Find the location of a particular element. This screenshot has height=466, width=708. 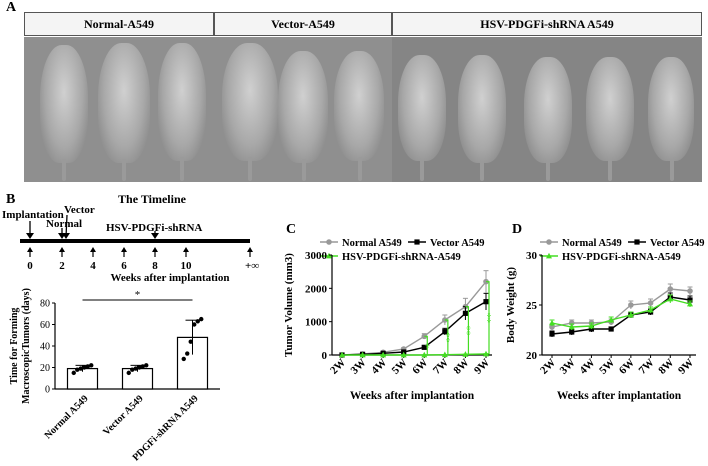

timeline-tick-0: 0 is located at coordinates (30, 266).